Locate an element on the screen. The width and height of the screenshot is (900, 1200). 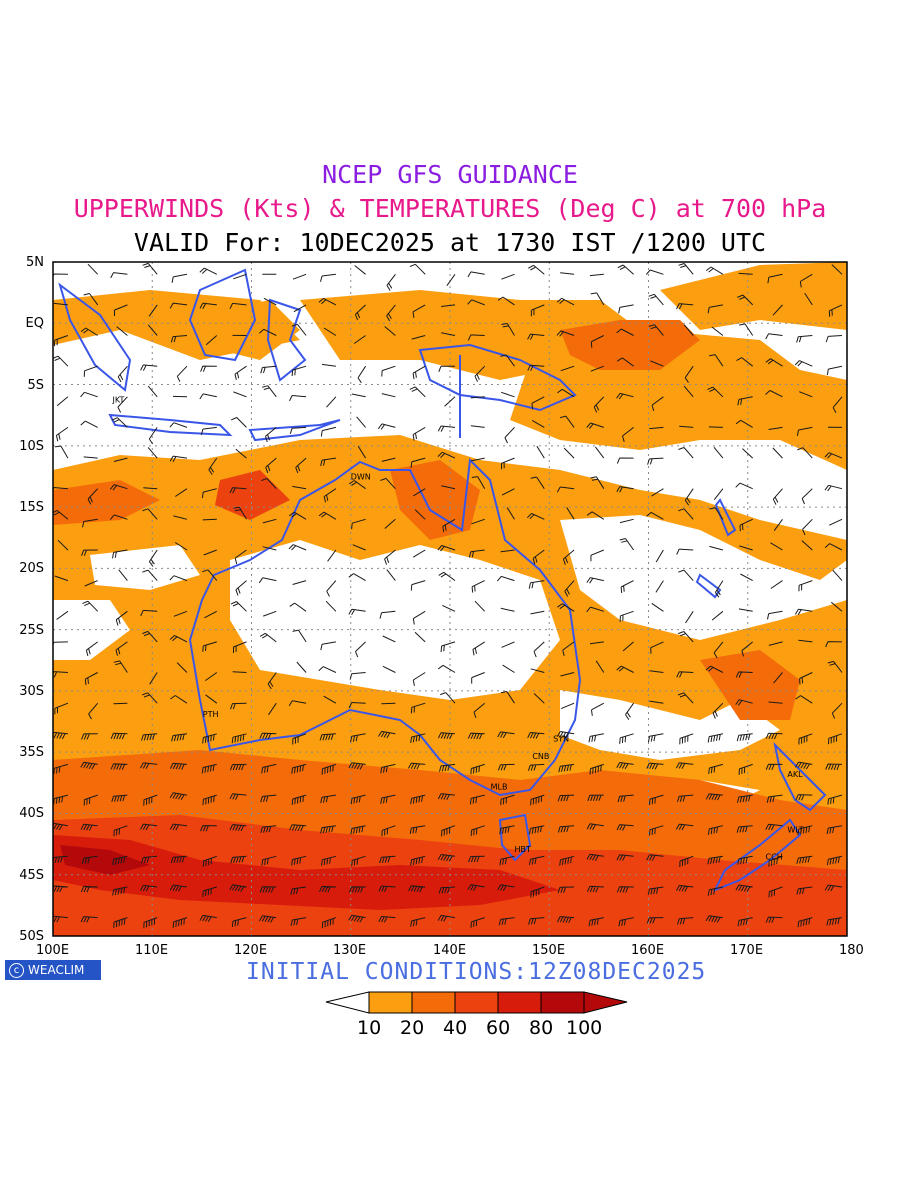
station-label-dwn: DWN is located at coordinates (361, 476).